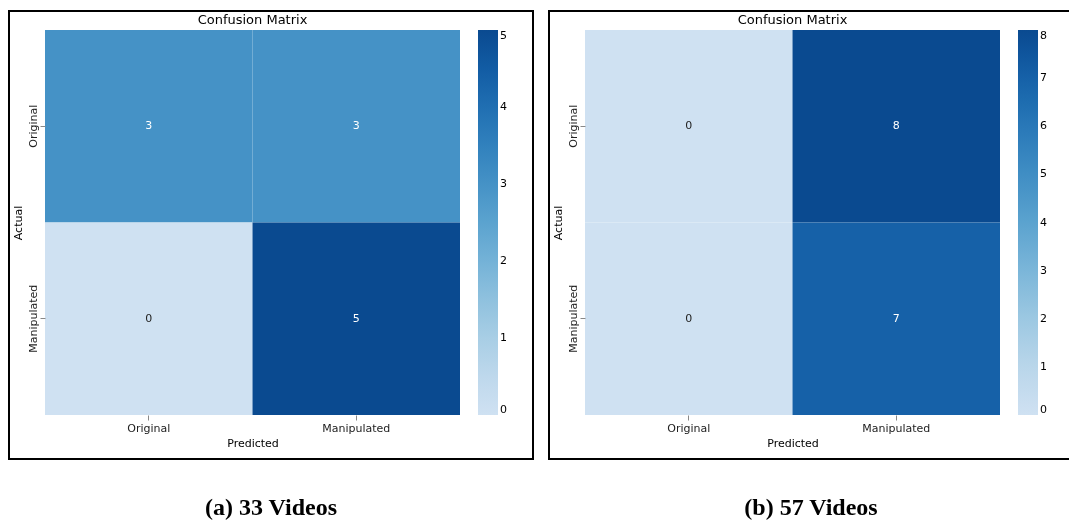 The image size is (1069, 524). What do you see at coordinates (1043, 78) in the screenshot?
I see `color-bar-label: 7` at bounding box center [1043, 78].